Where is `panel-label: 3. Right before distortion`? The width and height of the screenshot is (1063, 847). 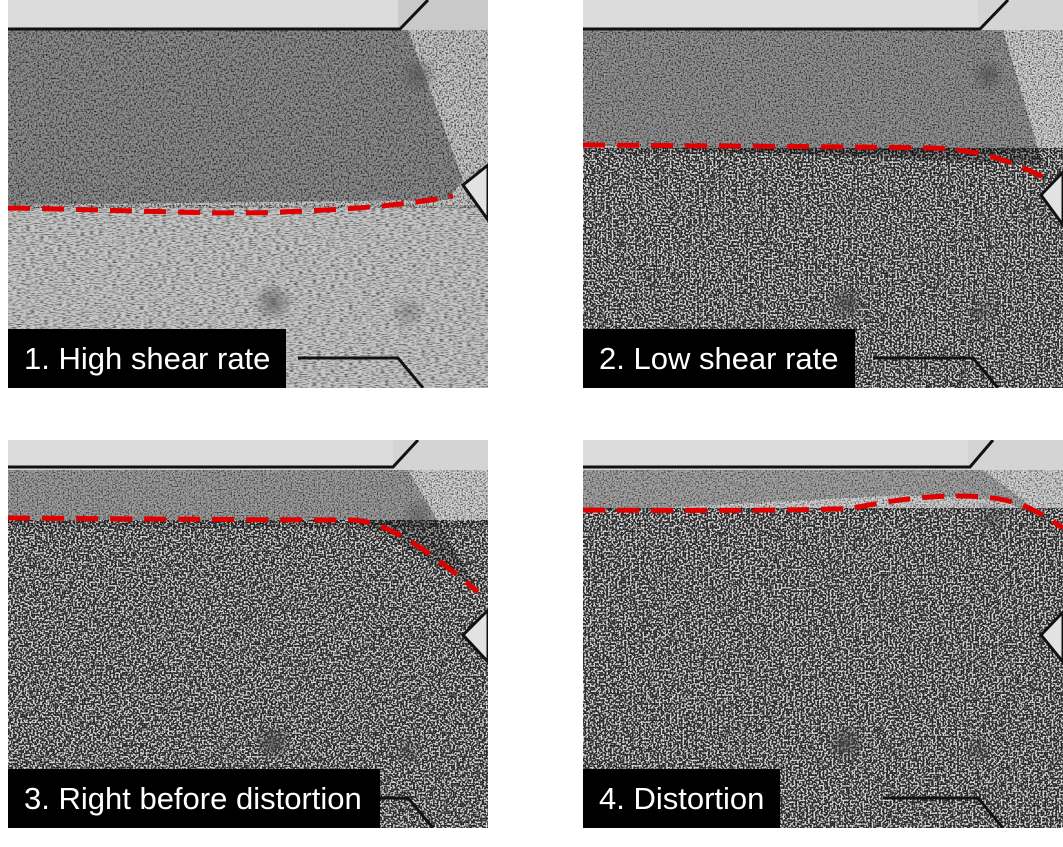
panel-label: 3. Right before distortion is located at coordinates (194, 798).